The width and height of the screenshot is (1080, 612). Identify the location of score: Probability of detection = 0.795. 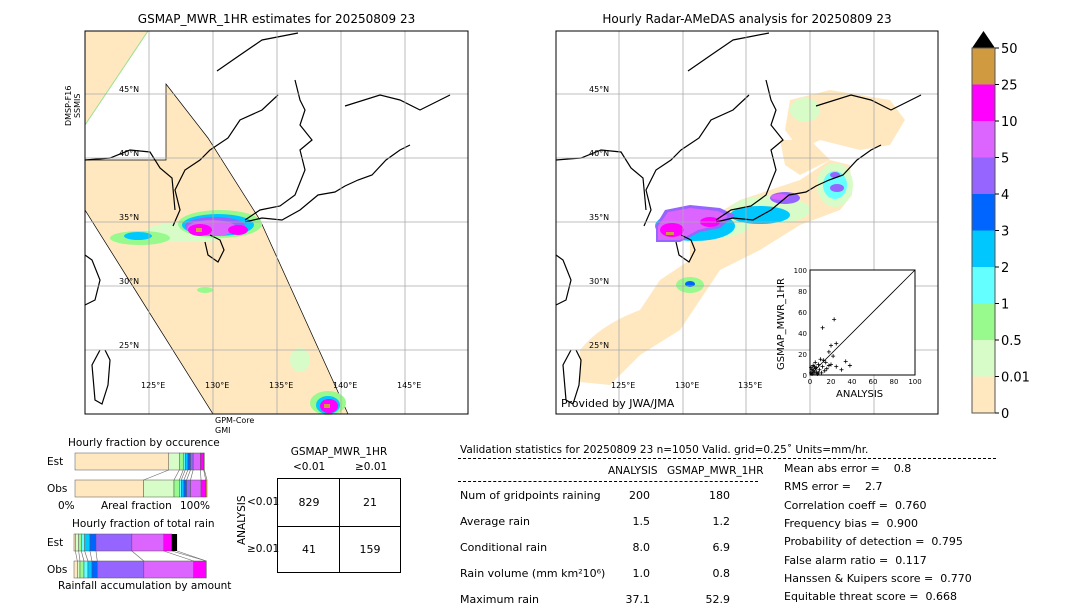
(873, 542).